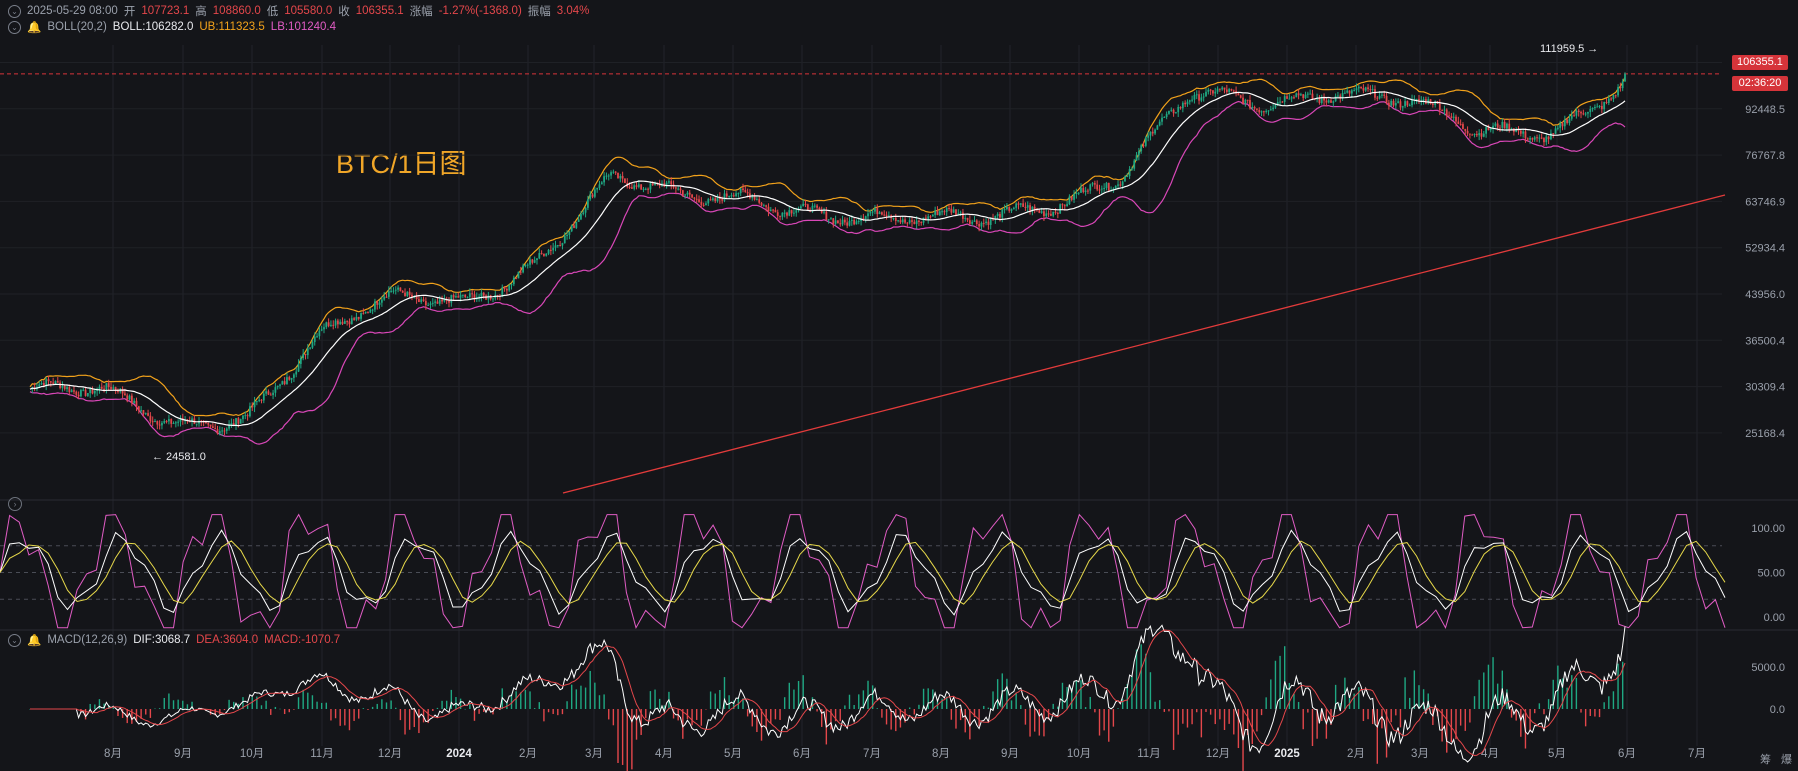 This screenshot has width=1798, height=771. Describe the element at coordinates (15, 504) in the screenshot. I see `expand-icon: ›` at that location.